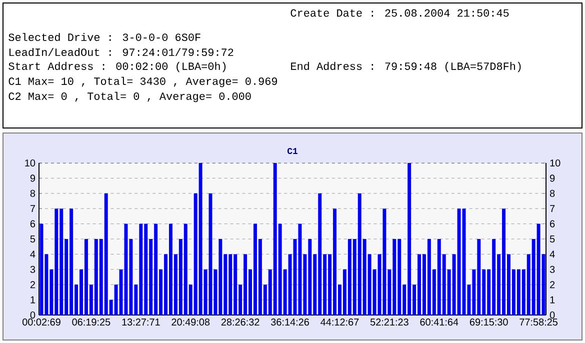  I want to click on y2-tick-label: 0, so click(552, 315).